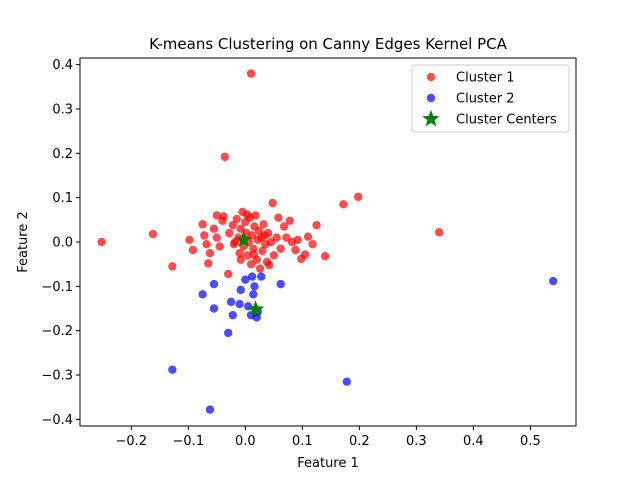  I want to click on y-tick-label: 0.1, so click(62, 198).